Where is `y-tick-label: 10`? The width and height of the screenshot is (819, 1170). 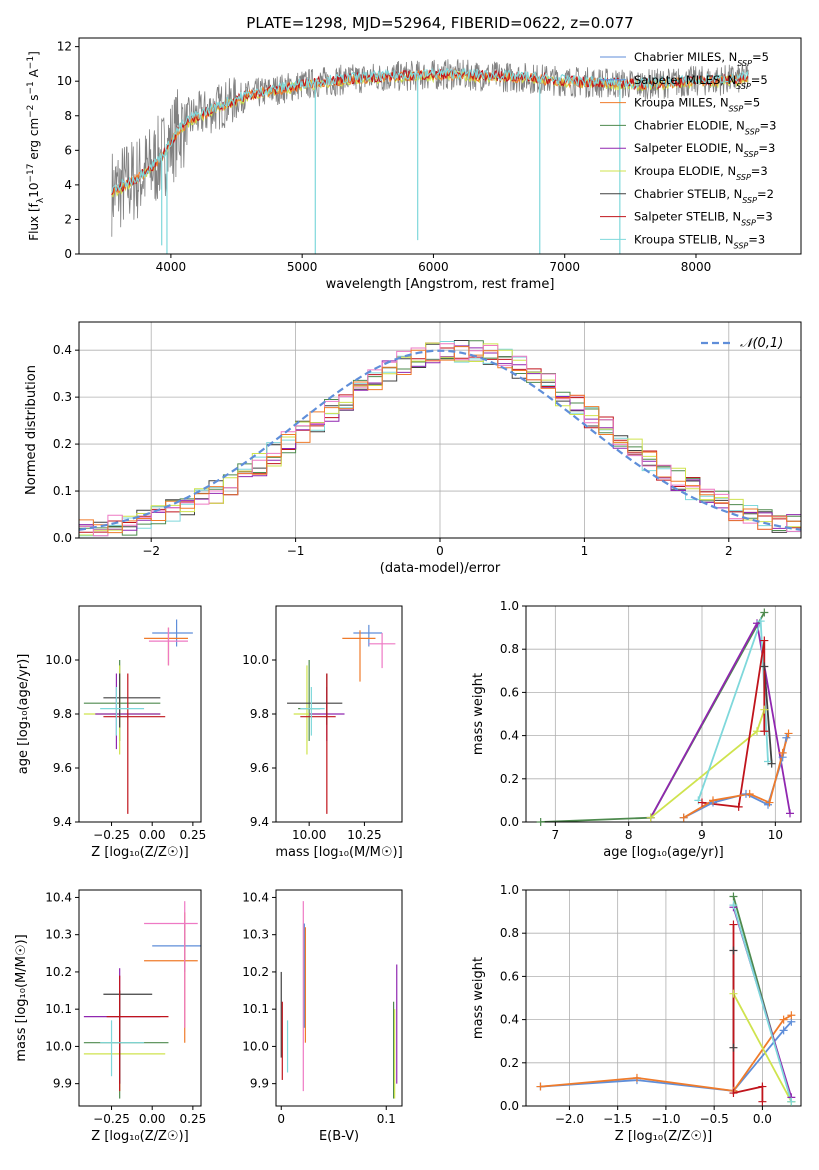 y-tick-label: 10 is located at coordinates (64, 81).